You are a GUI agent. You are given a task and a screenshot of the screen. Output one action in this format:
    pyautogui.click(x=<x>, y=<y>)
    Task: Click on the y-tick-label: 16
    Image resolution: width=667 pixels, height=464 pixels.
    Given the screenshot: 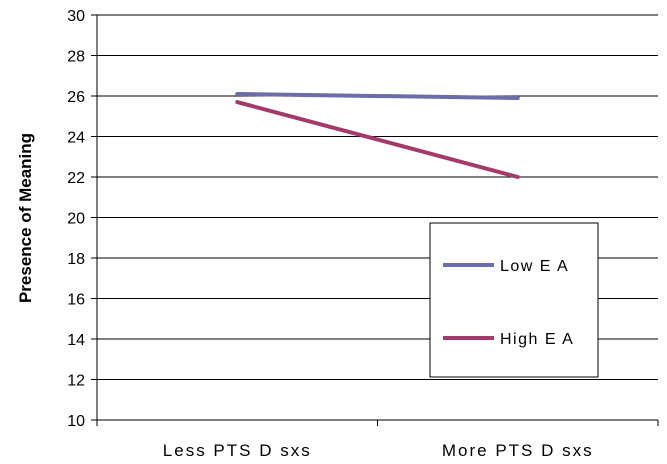 What is the action you would take?
    pyautogui.click(x=76, y=300)
    